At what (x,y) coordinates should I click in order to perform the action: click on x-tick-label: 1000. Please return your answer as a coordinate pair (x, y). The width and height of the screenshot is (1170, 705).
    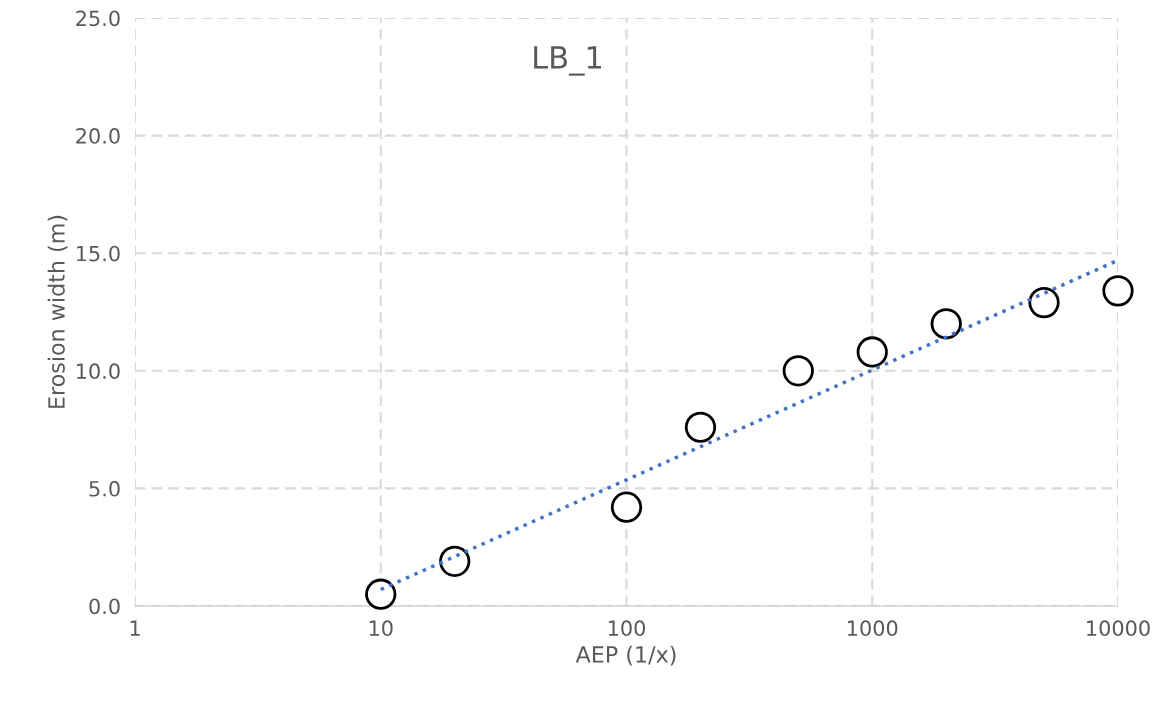
    Looking at the image, I should click on (873, 628).